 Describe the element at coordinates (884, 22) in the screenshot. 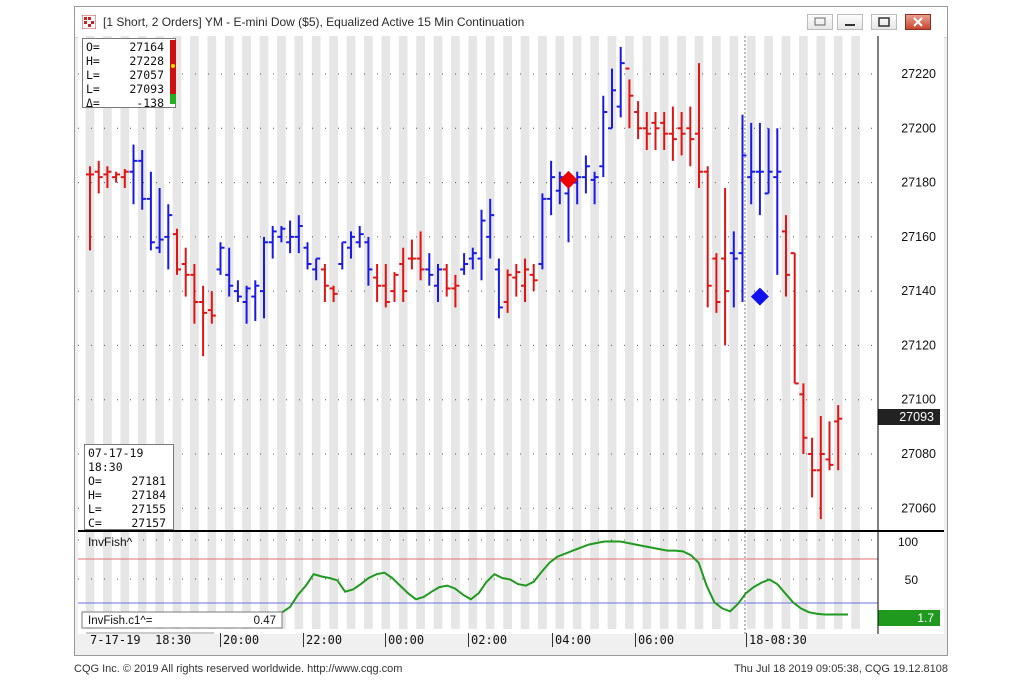

I see `maximize-button` at that location.